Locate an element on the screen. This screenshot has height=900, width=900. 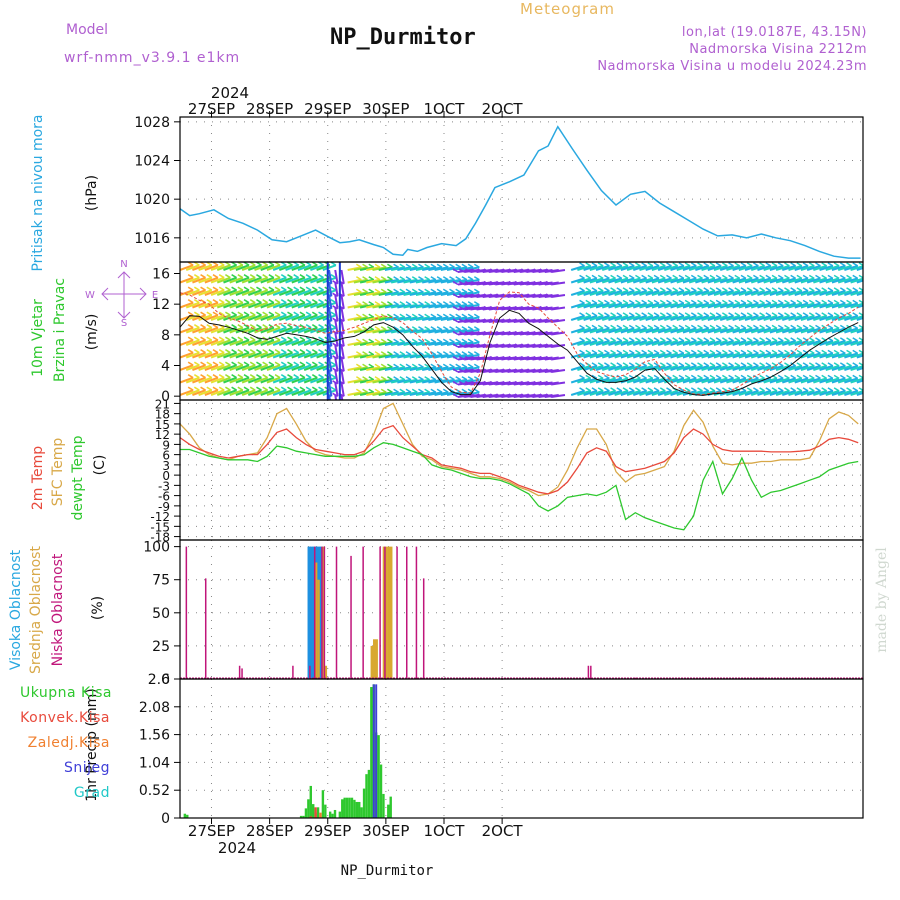
bottom-date-label: 27SEP is located at coordinates (211, 831).